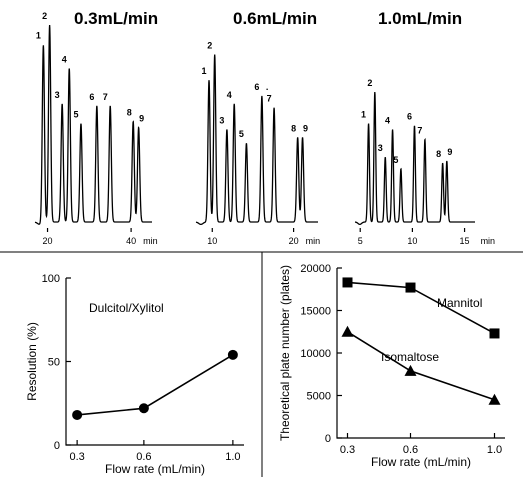 The height and width of the screenshot is (477, 523). I want to click on chromatogram-0-6-ml-min: 0.6mL/min 1 2 3 4 5 67 8 9. 10 20 min, so click(258, 127).